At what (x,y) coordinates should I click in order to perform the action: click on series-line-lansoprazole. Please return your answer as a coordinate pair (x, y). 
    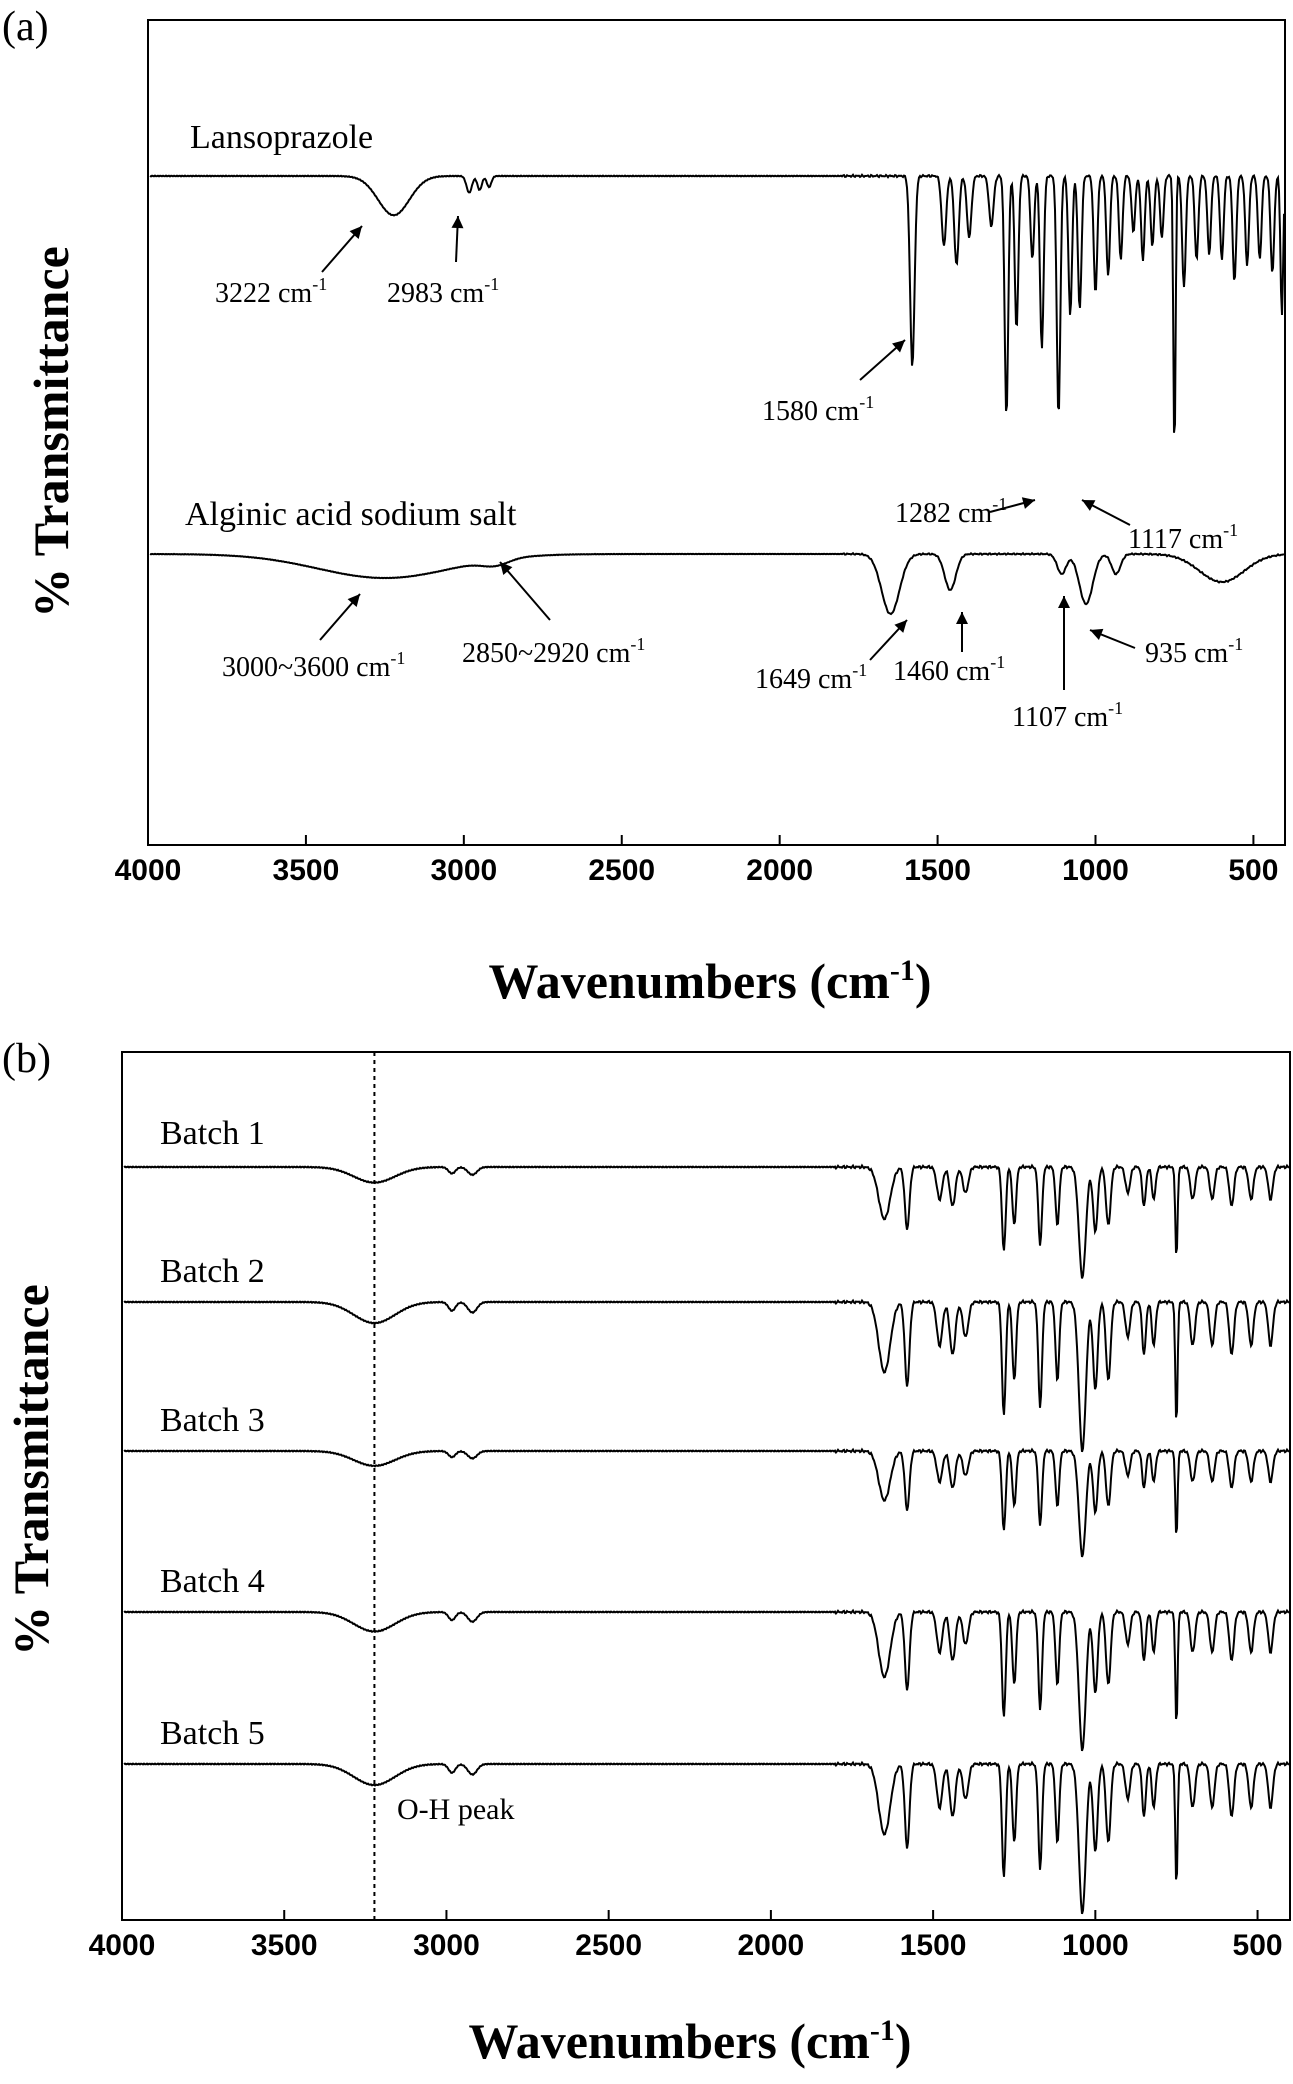
    Looking at the image, I should click on (717, 303).